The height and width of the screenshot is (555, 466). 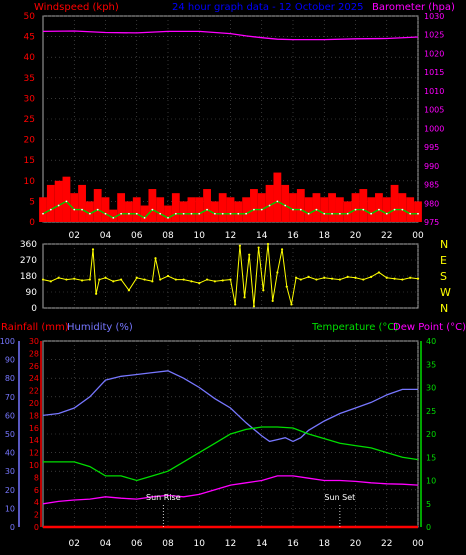 What do you see at coordinates (325, 544) in the screenshot?
I see `x-tick-label: 18` at bounding box center [325, 544].